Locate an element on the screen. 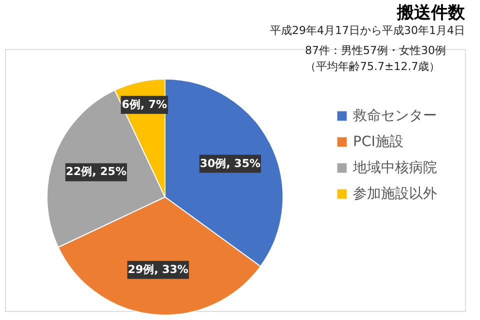 The image size is (480, 320). text: 87件：男性57例・女性30例 is located at coordinates (375, 50).